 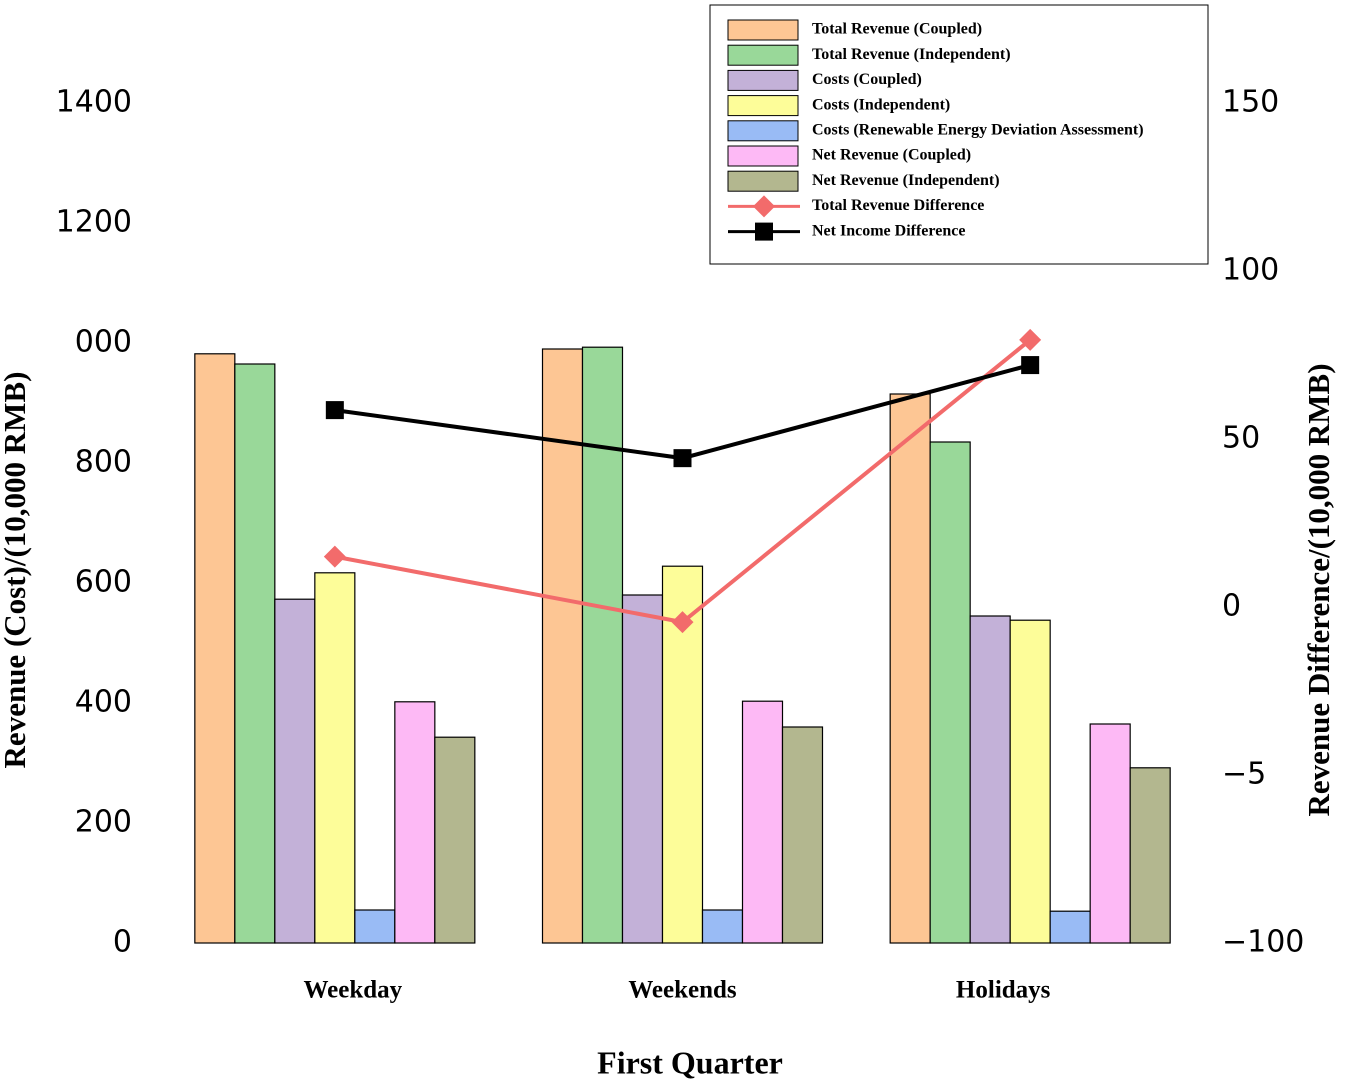 What do you see at coordinates (898, 205) in the screenshot?
I see `legend-label: Total Revenue Difference` at bounding box center [898, 205].